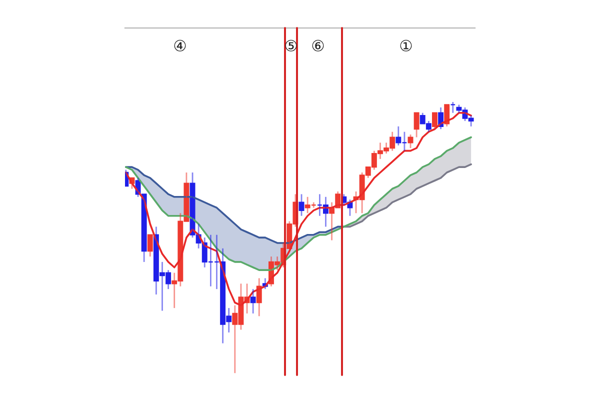  What do you see at coordinates (406, 46) in the screenshot?
I see `text: ①` at bounding box center [406, 46].